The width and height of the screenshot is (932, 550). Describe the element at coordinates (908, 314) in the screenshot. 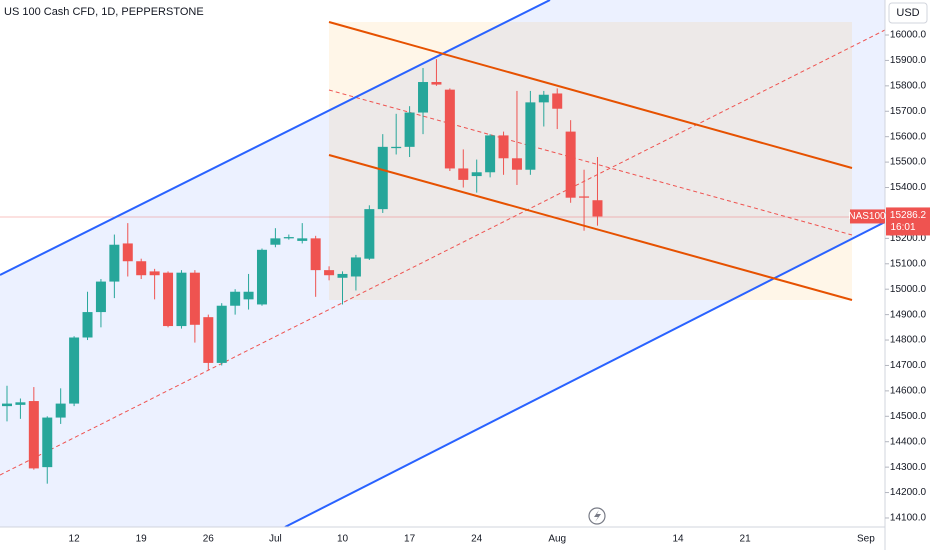

I see `y-tick-label: 14900.0` at that location.